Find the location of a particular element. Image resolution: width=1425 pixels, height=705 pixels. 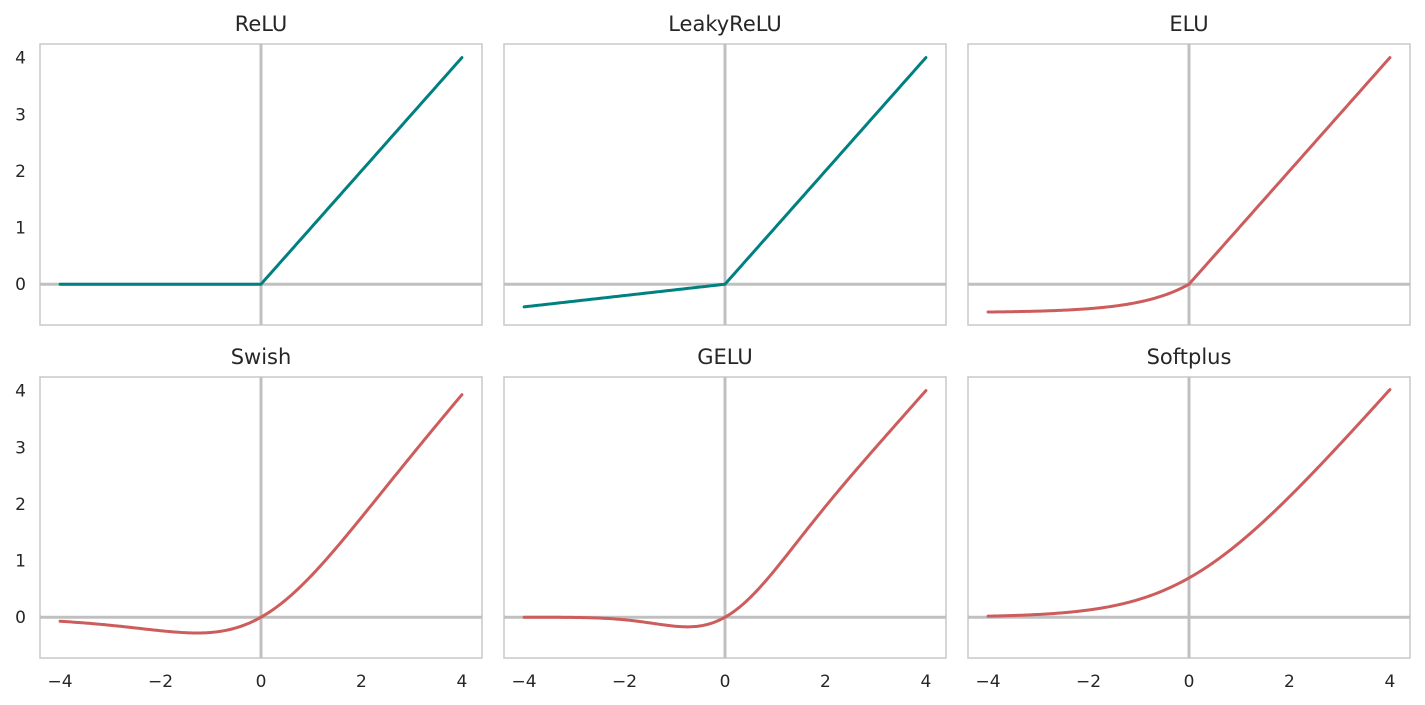

series-line-relu is located at coordinates (261, 171).